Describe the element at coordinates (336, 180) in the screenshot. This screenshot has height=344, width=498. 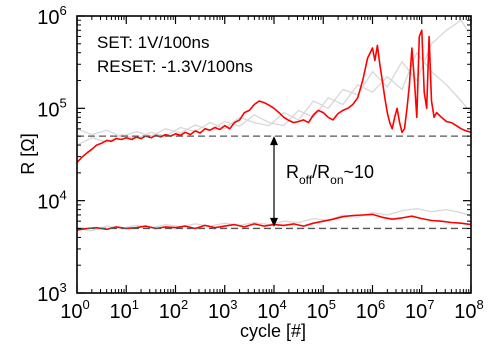
I see `ratio-sub-on: on` at that location.